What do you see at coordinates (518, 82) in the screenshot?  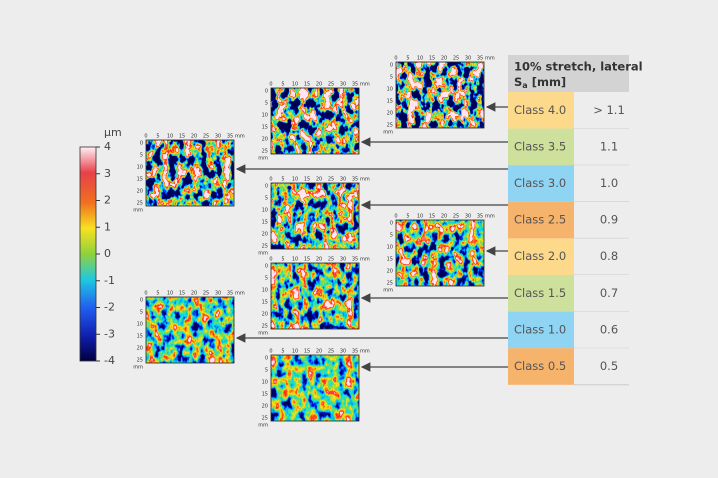 I see `symbol: S` at bounding box center [518, 82].